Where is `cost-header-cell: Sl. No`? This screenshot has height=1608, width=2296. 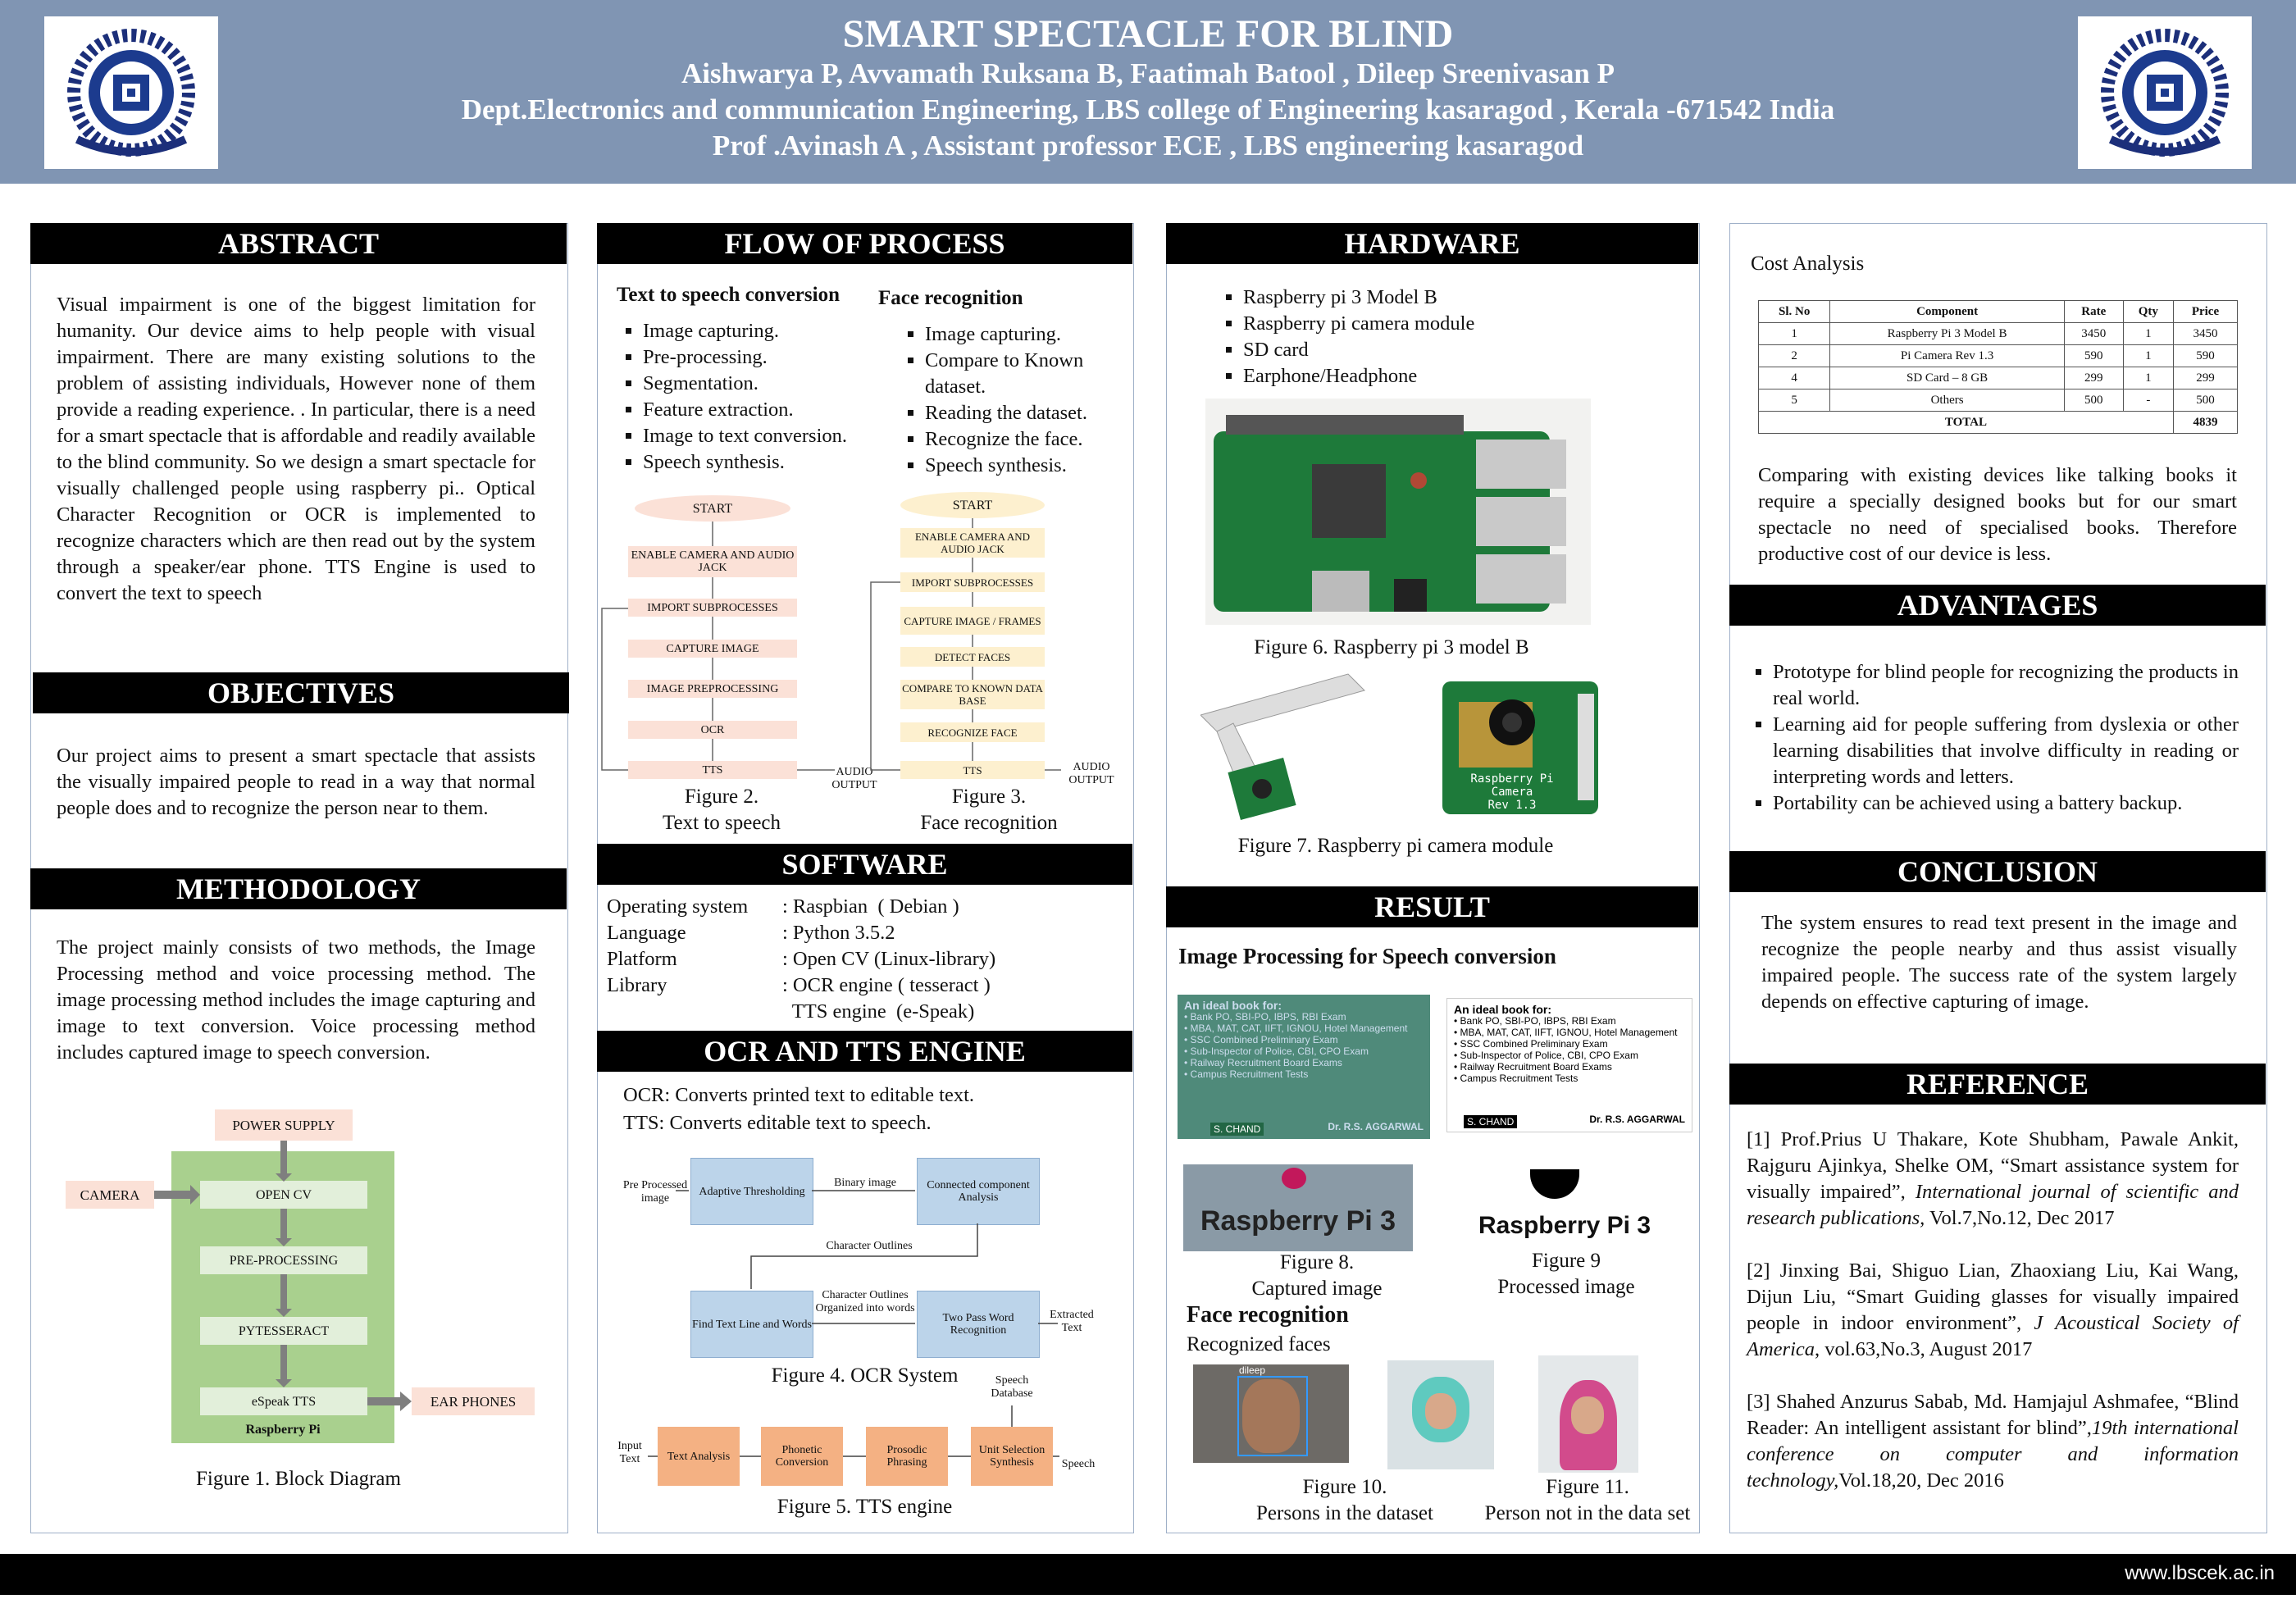 cost-header-cell: Sl. No is located at coordinates (1794, 311).